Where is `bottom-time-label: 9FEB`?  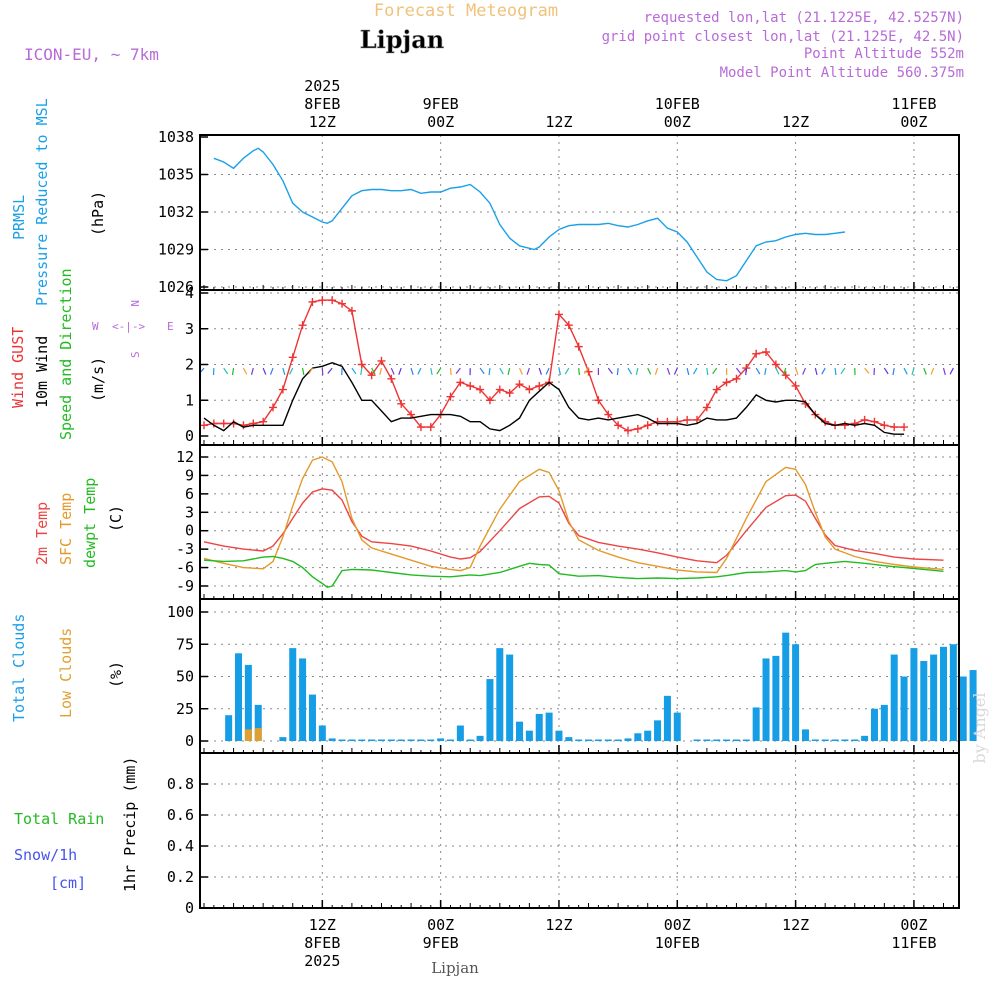 bottom-time-label: 9FEB is located at coordinates (441, 943).